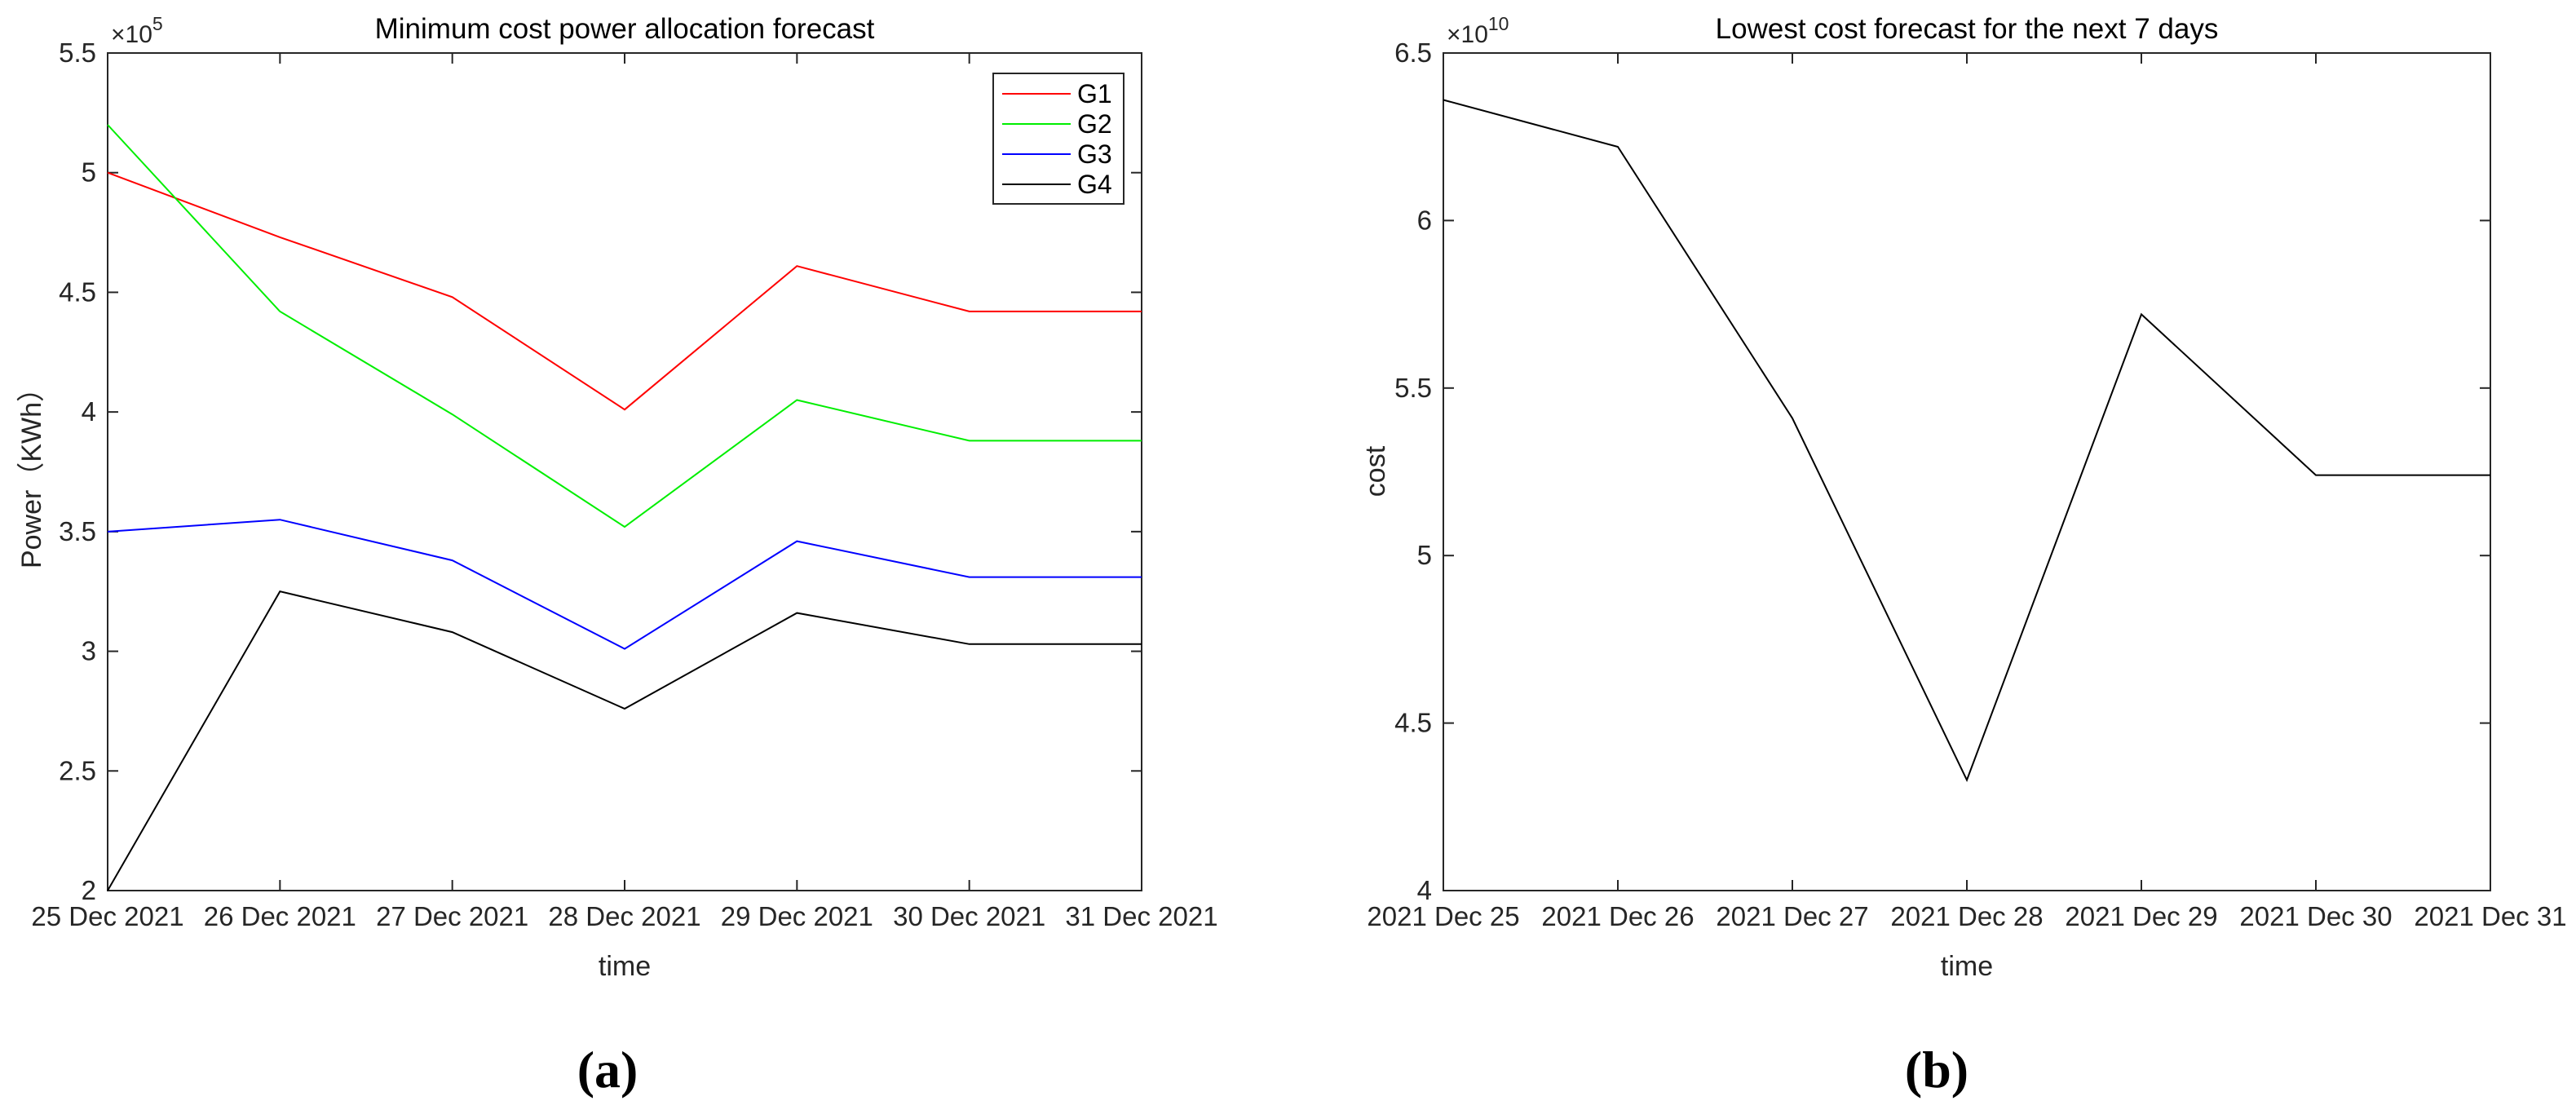 This screenshot has width=2576, height=1101. What do you see at coordinates (969, 916) in the screenshot?
I see `x-tick-label: 30 Dec 2021` at bounding box center [969, 916].